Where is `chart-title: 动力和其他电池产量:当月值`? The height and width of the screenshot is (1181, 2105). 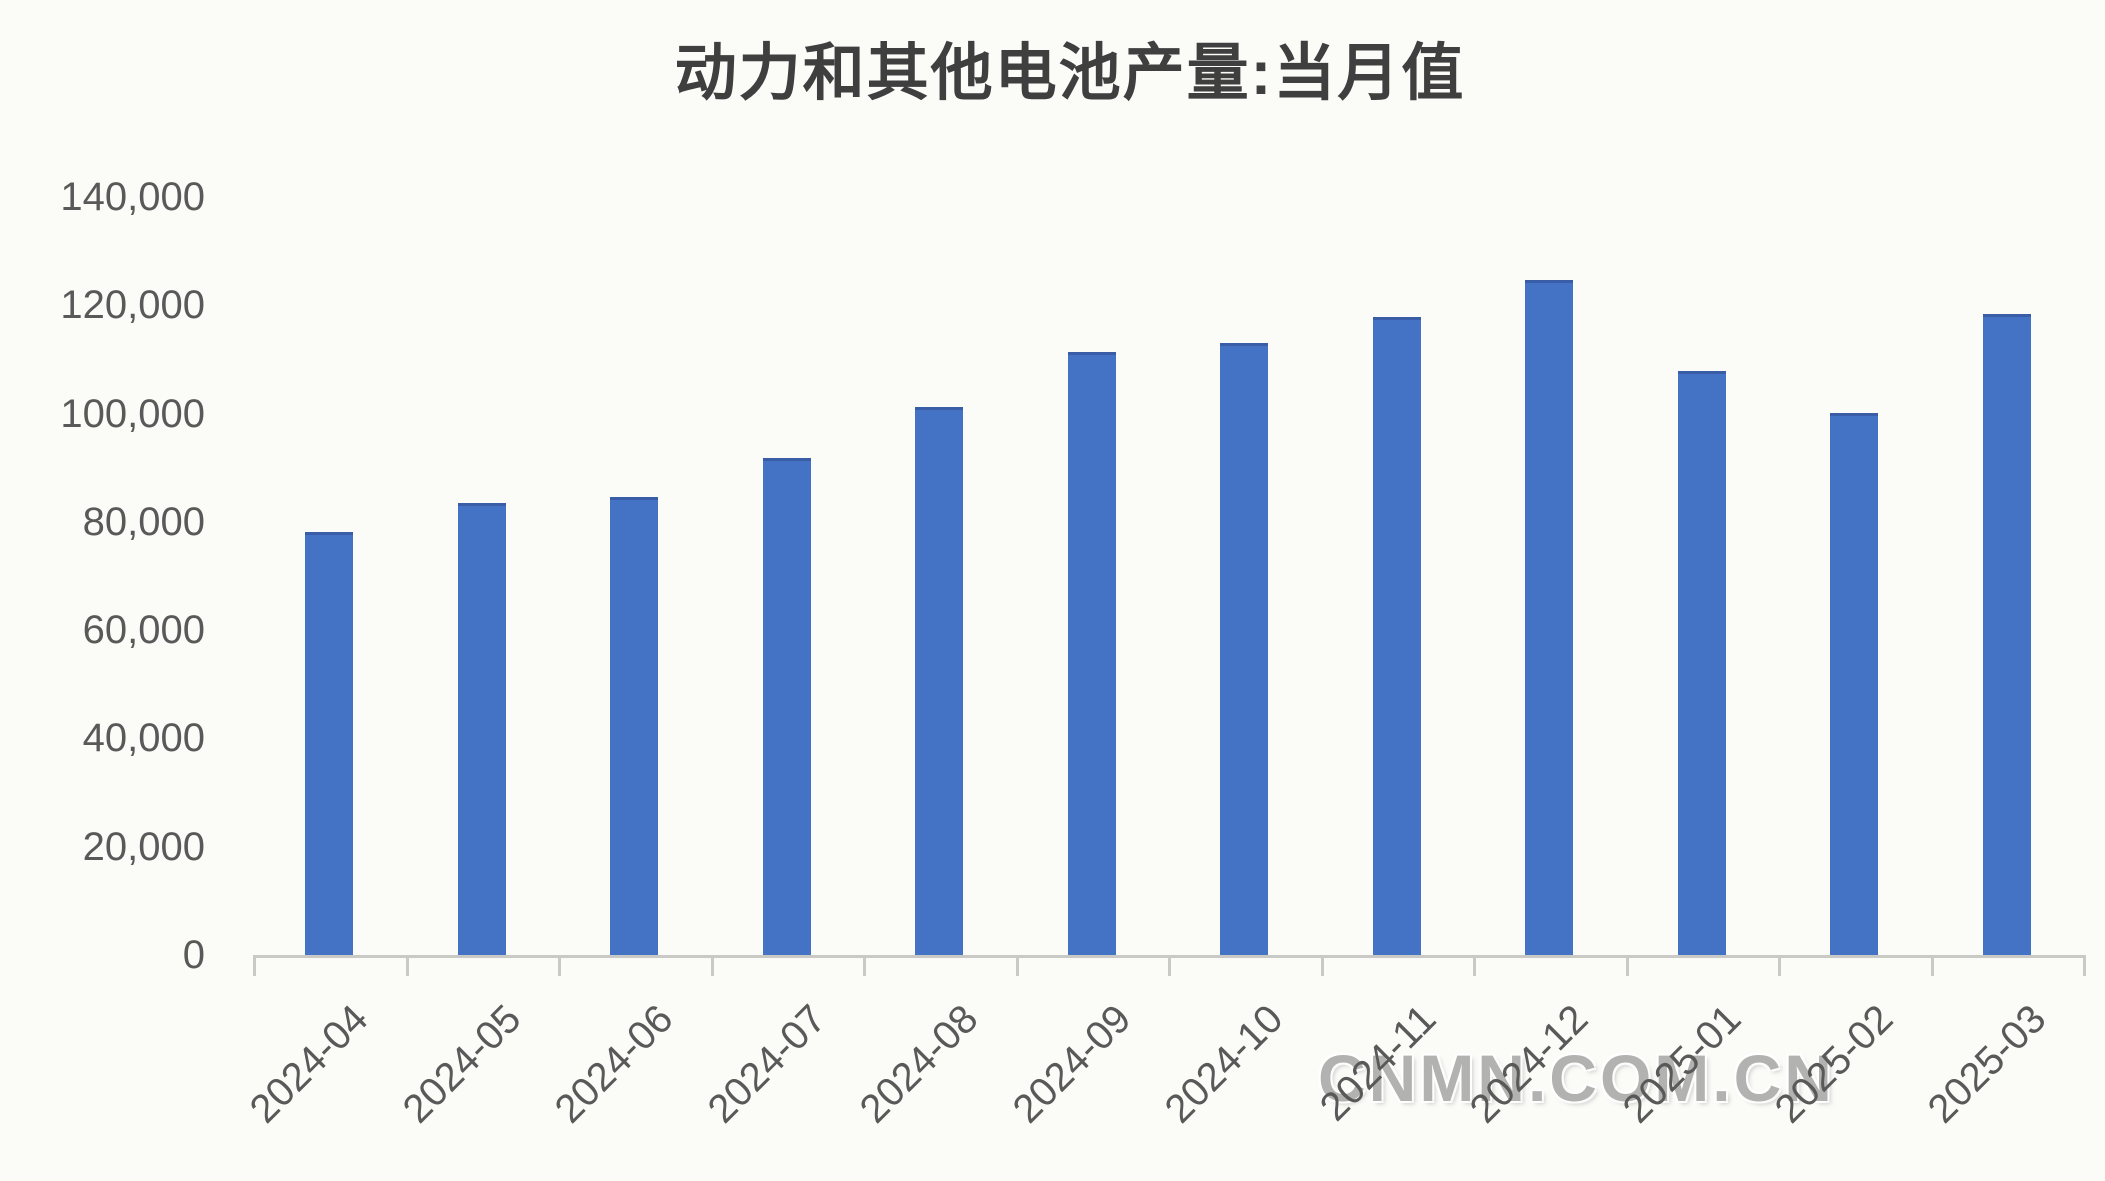
chart-title: 动力和其他电池产量:当月值 is located at coordinates (1070, 73).